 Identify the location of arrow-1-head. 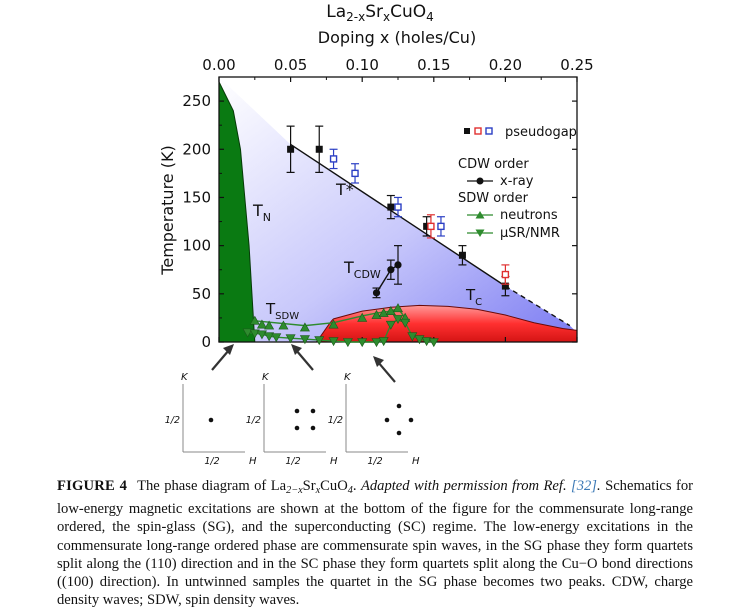
(228, 349).